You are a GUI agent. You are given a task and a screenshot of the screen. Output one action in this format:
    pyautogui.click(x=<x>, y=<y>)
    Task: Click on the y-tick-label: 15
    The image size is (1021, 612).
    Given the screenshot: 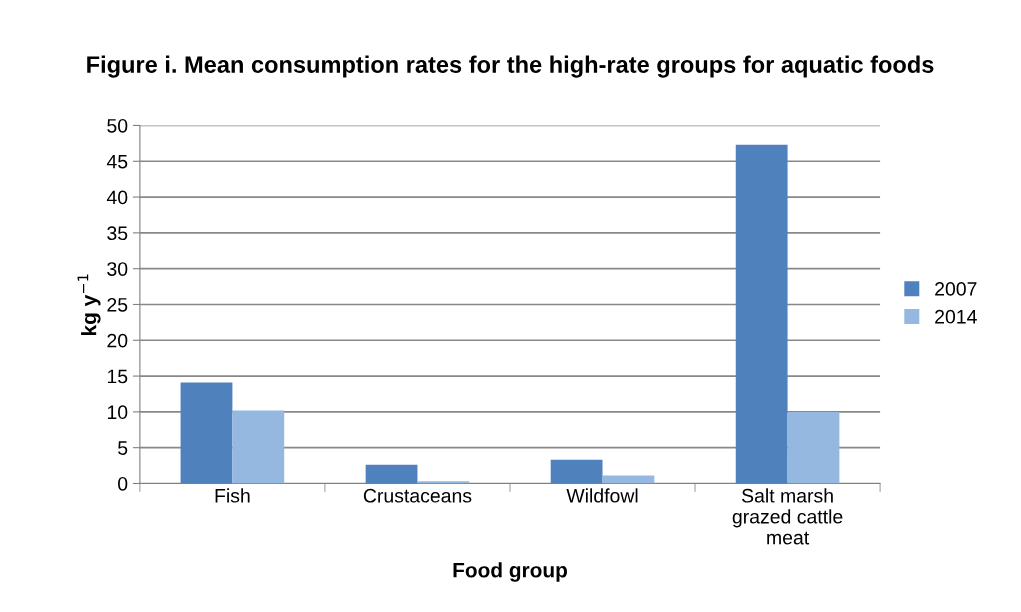 What is the action you would take?
    pyautogui.click(x=117, y=376)
    